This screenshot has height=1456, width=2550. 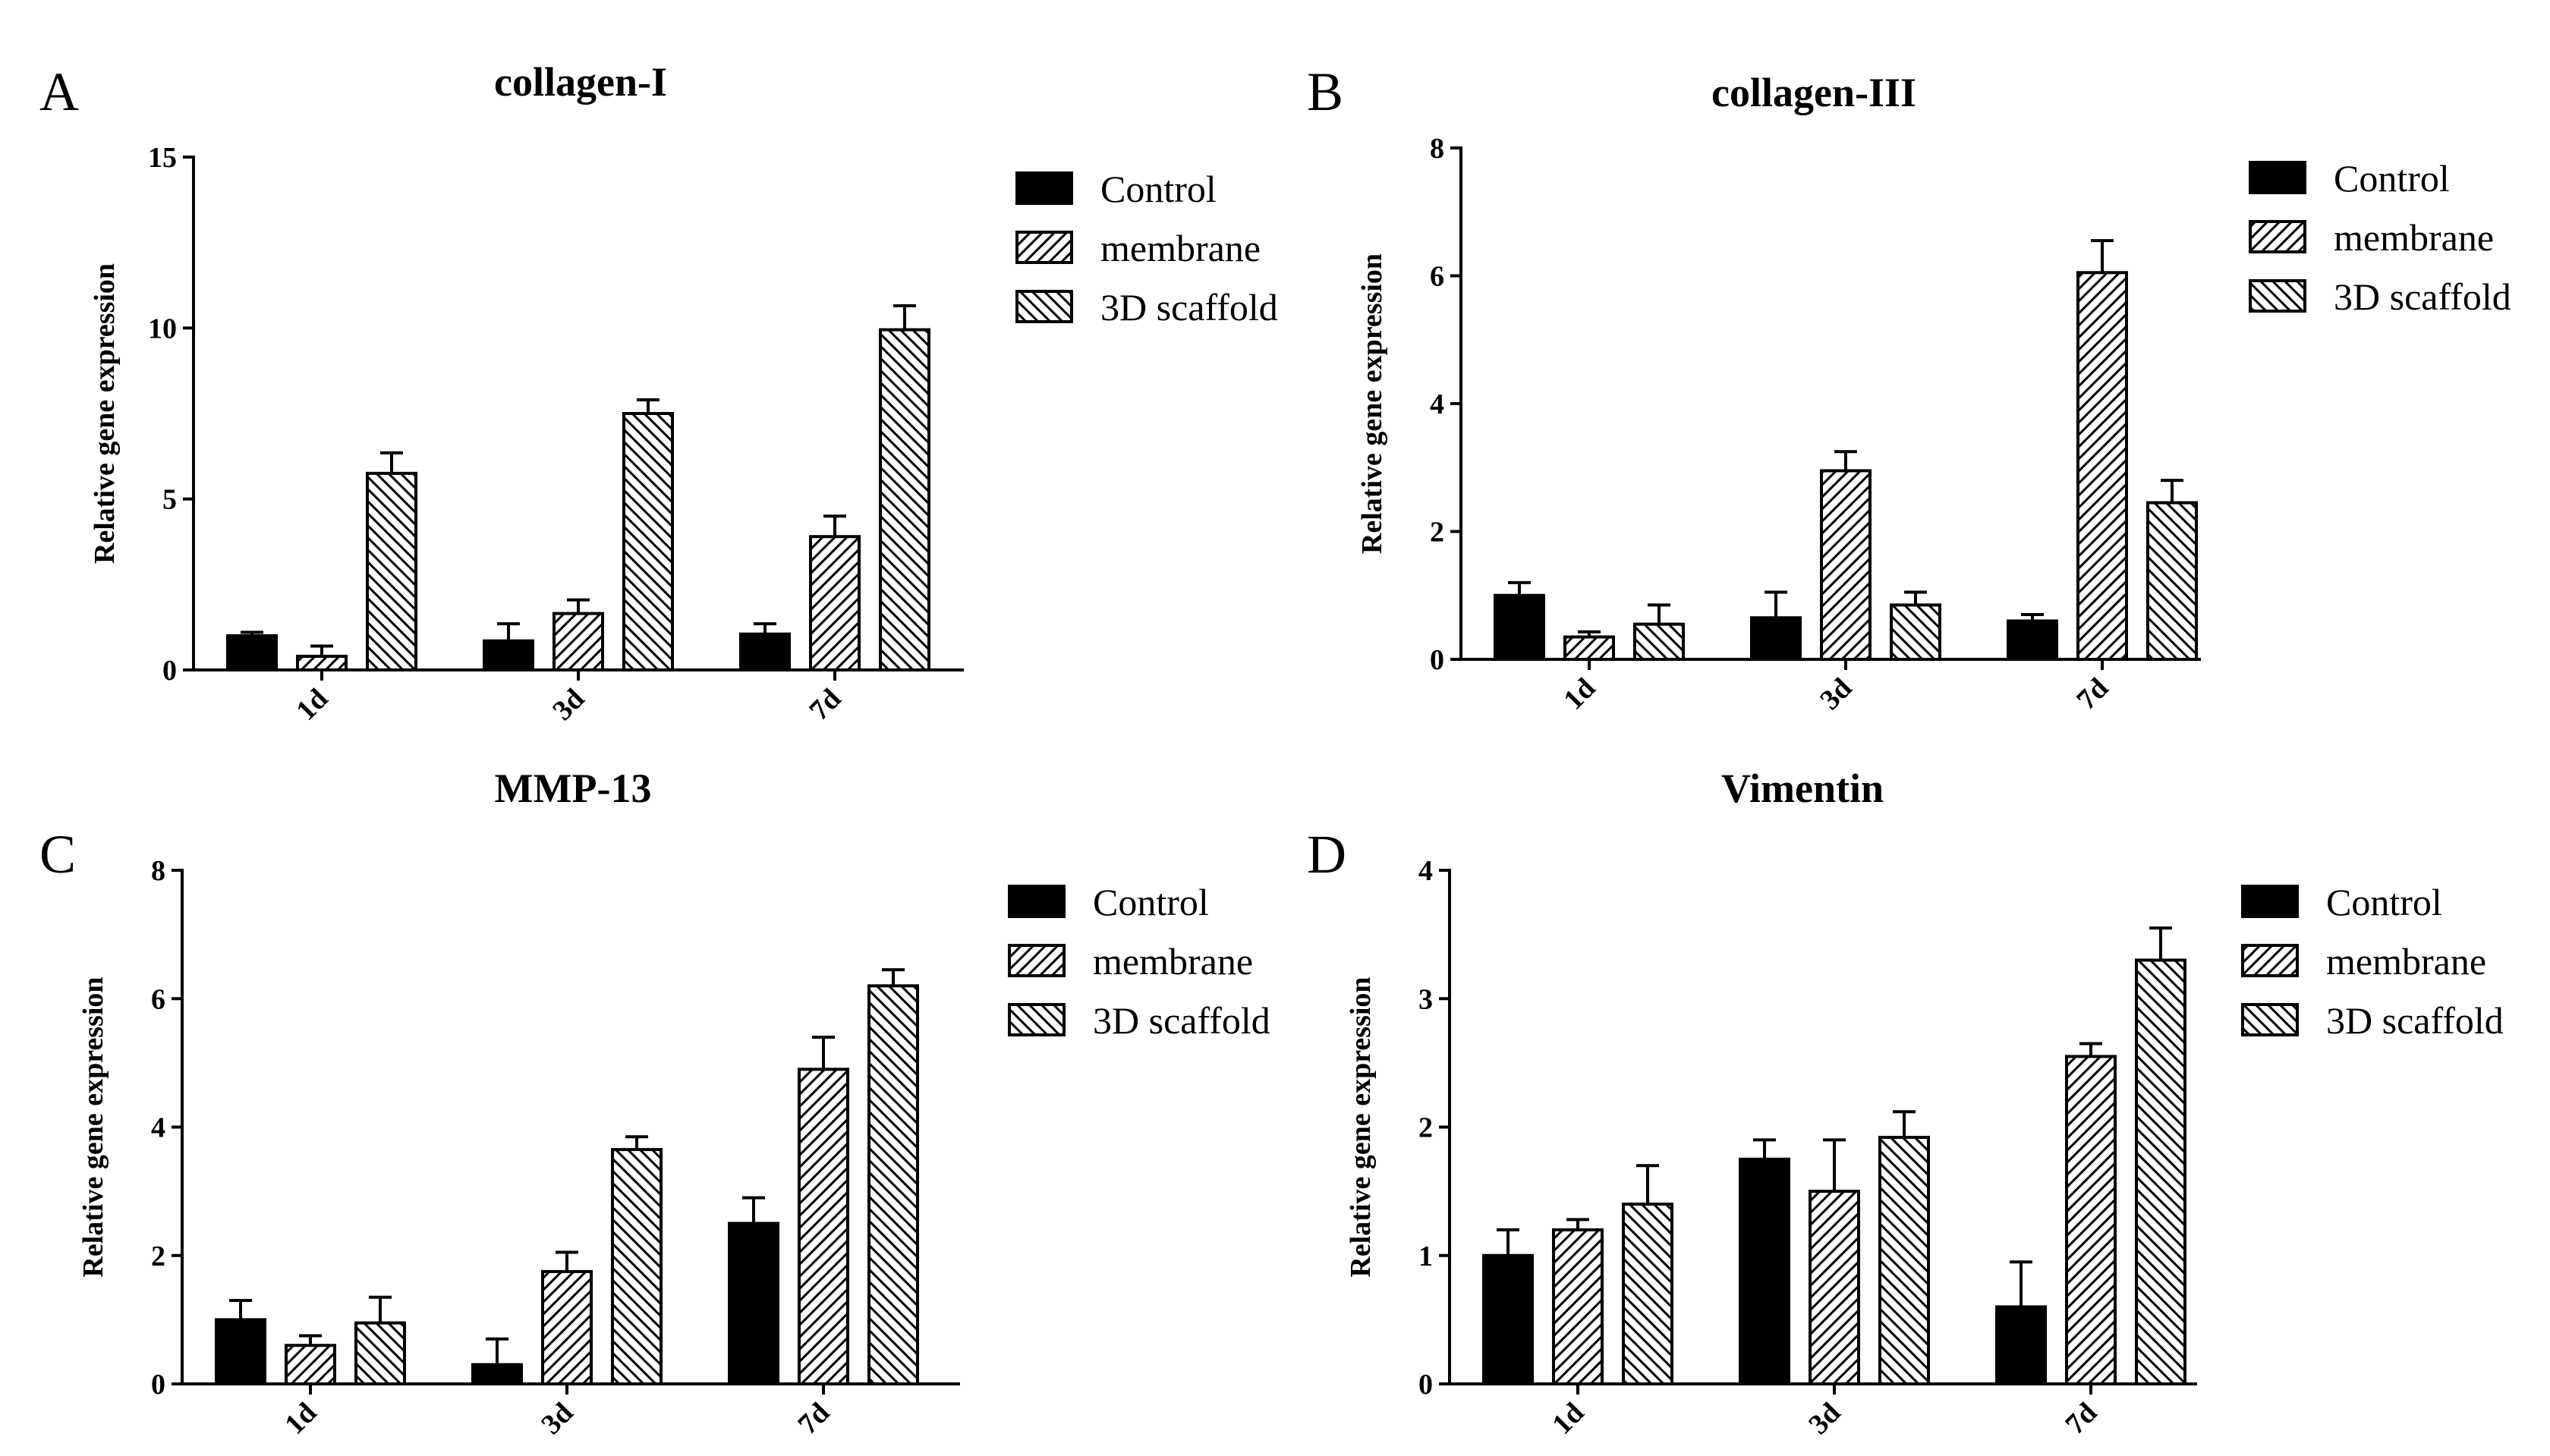 I want to click on panel-letter: C, so click(x=57, y=854).